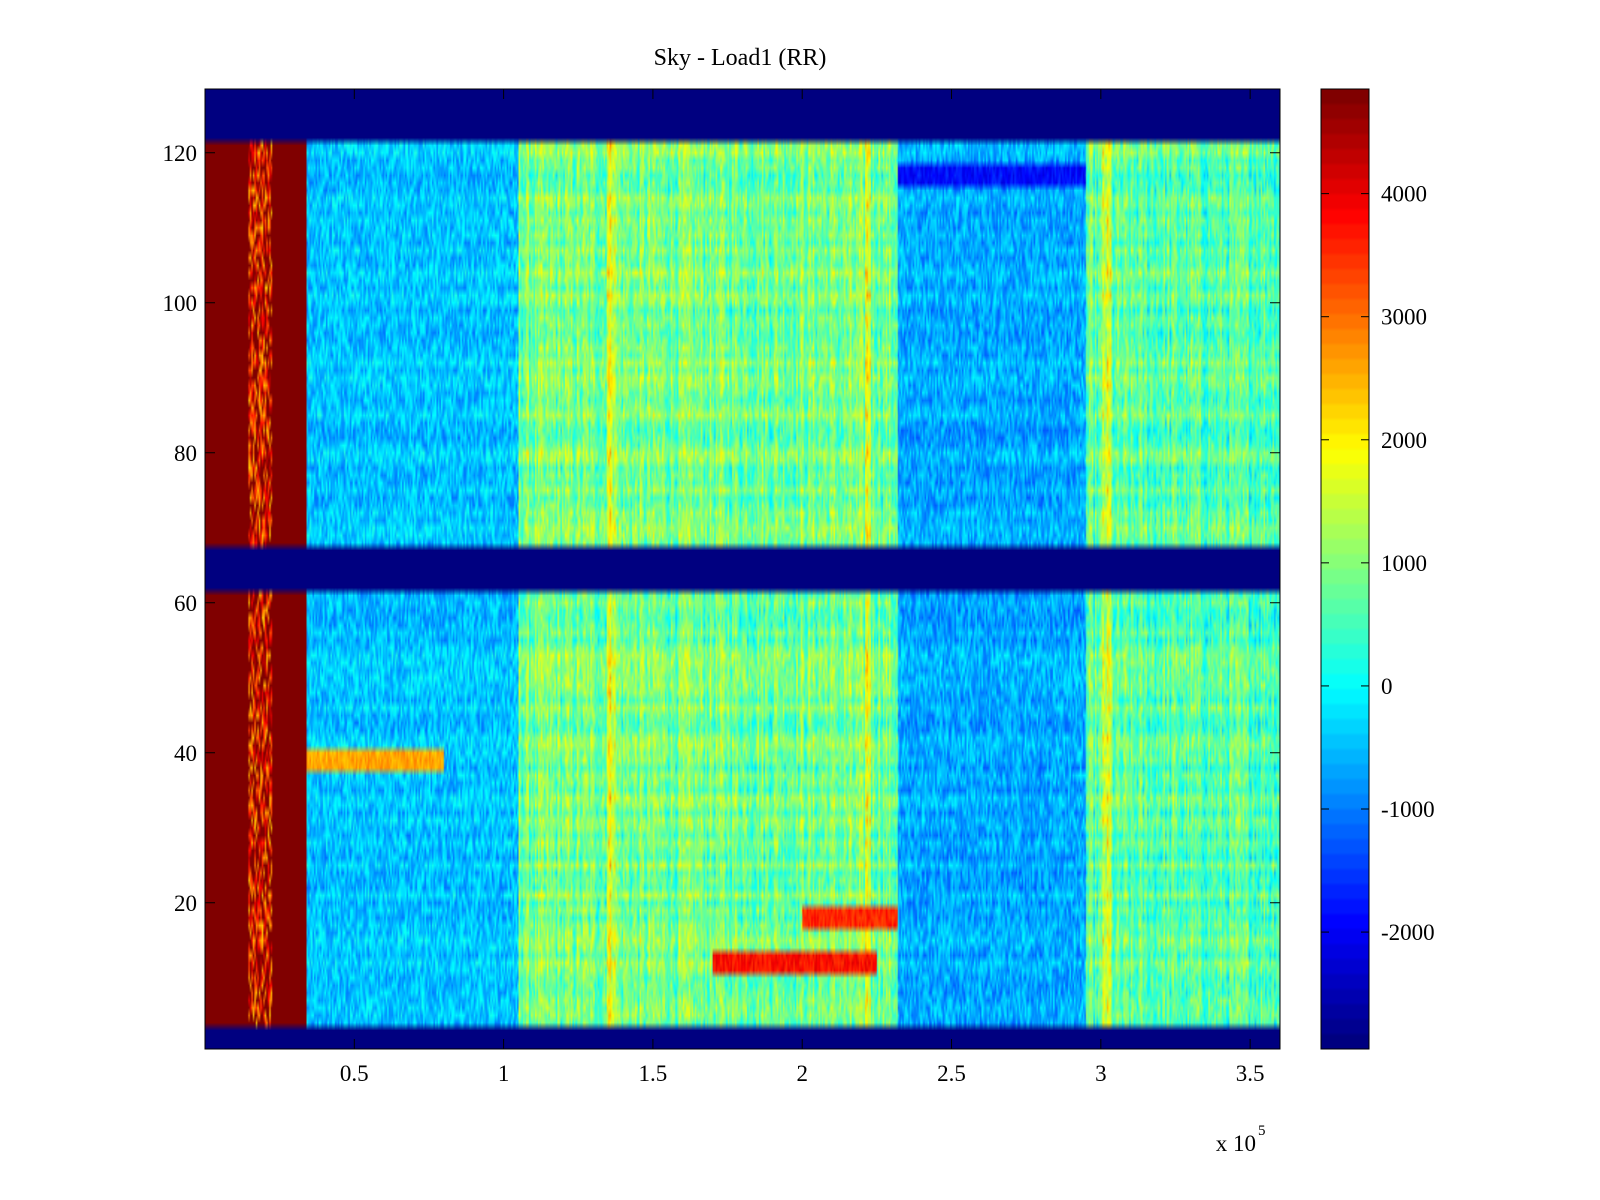  What do you see at coordinates (1404, 440) in the screenshot?
I see `colorbar-tick-label: 2000` at bounding box center [1404, 440].